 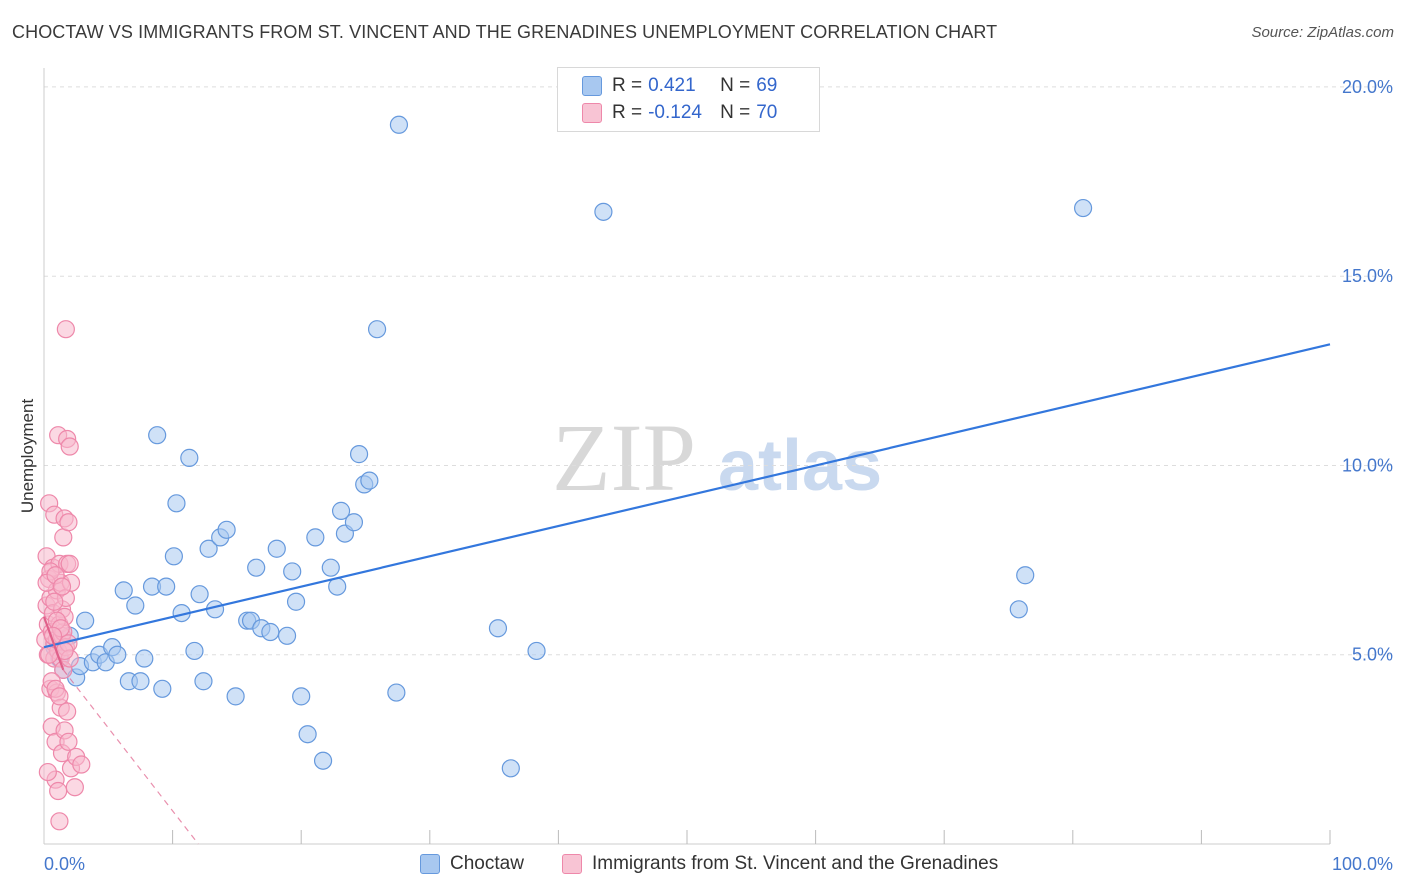 I want to click on y-tick-labels: 5.0% 10.0% 15.0% 20.0%, so click(x=1367, y=371).